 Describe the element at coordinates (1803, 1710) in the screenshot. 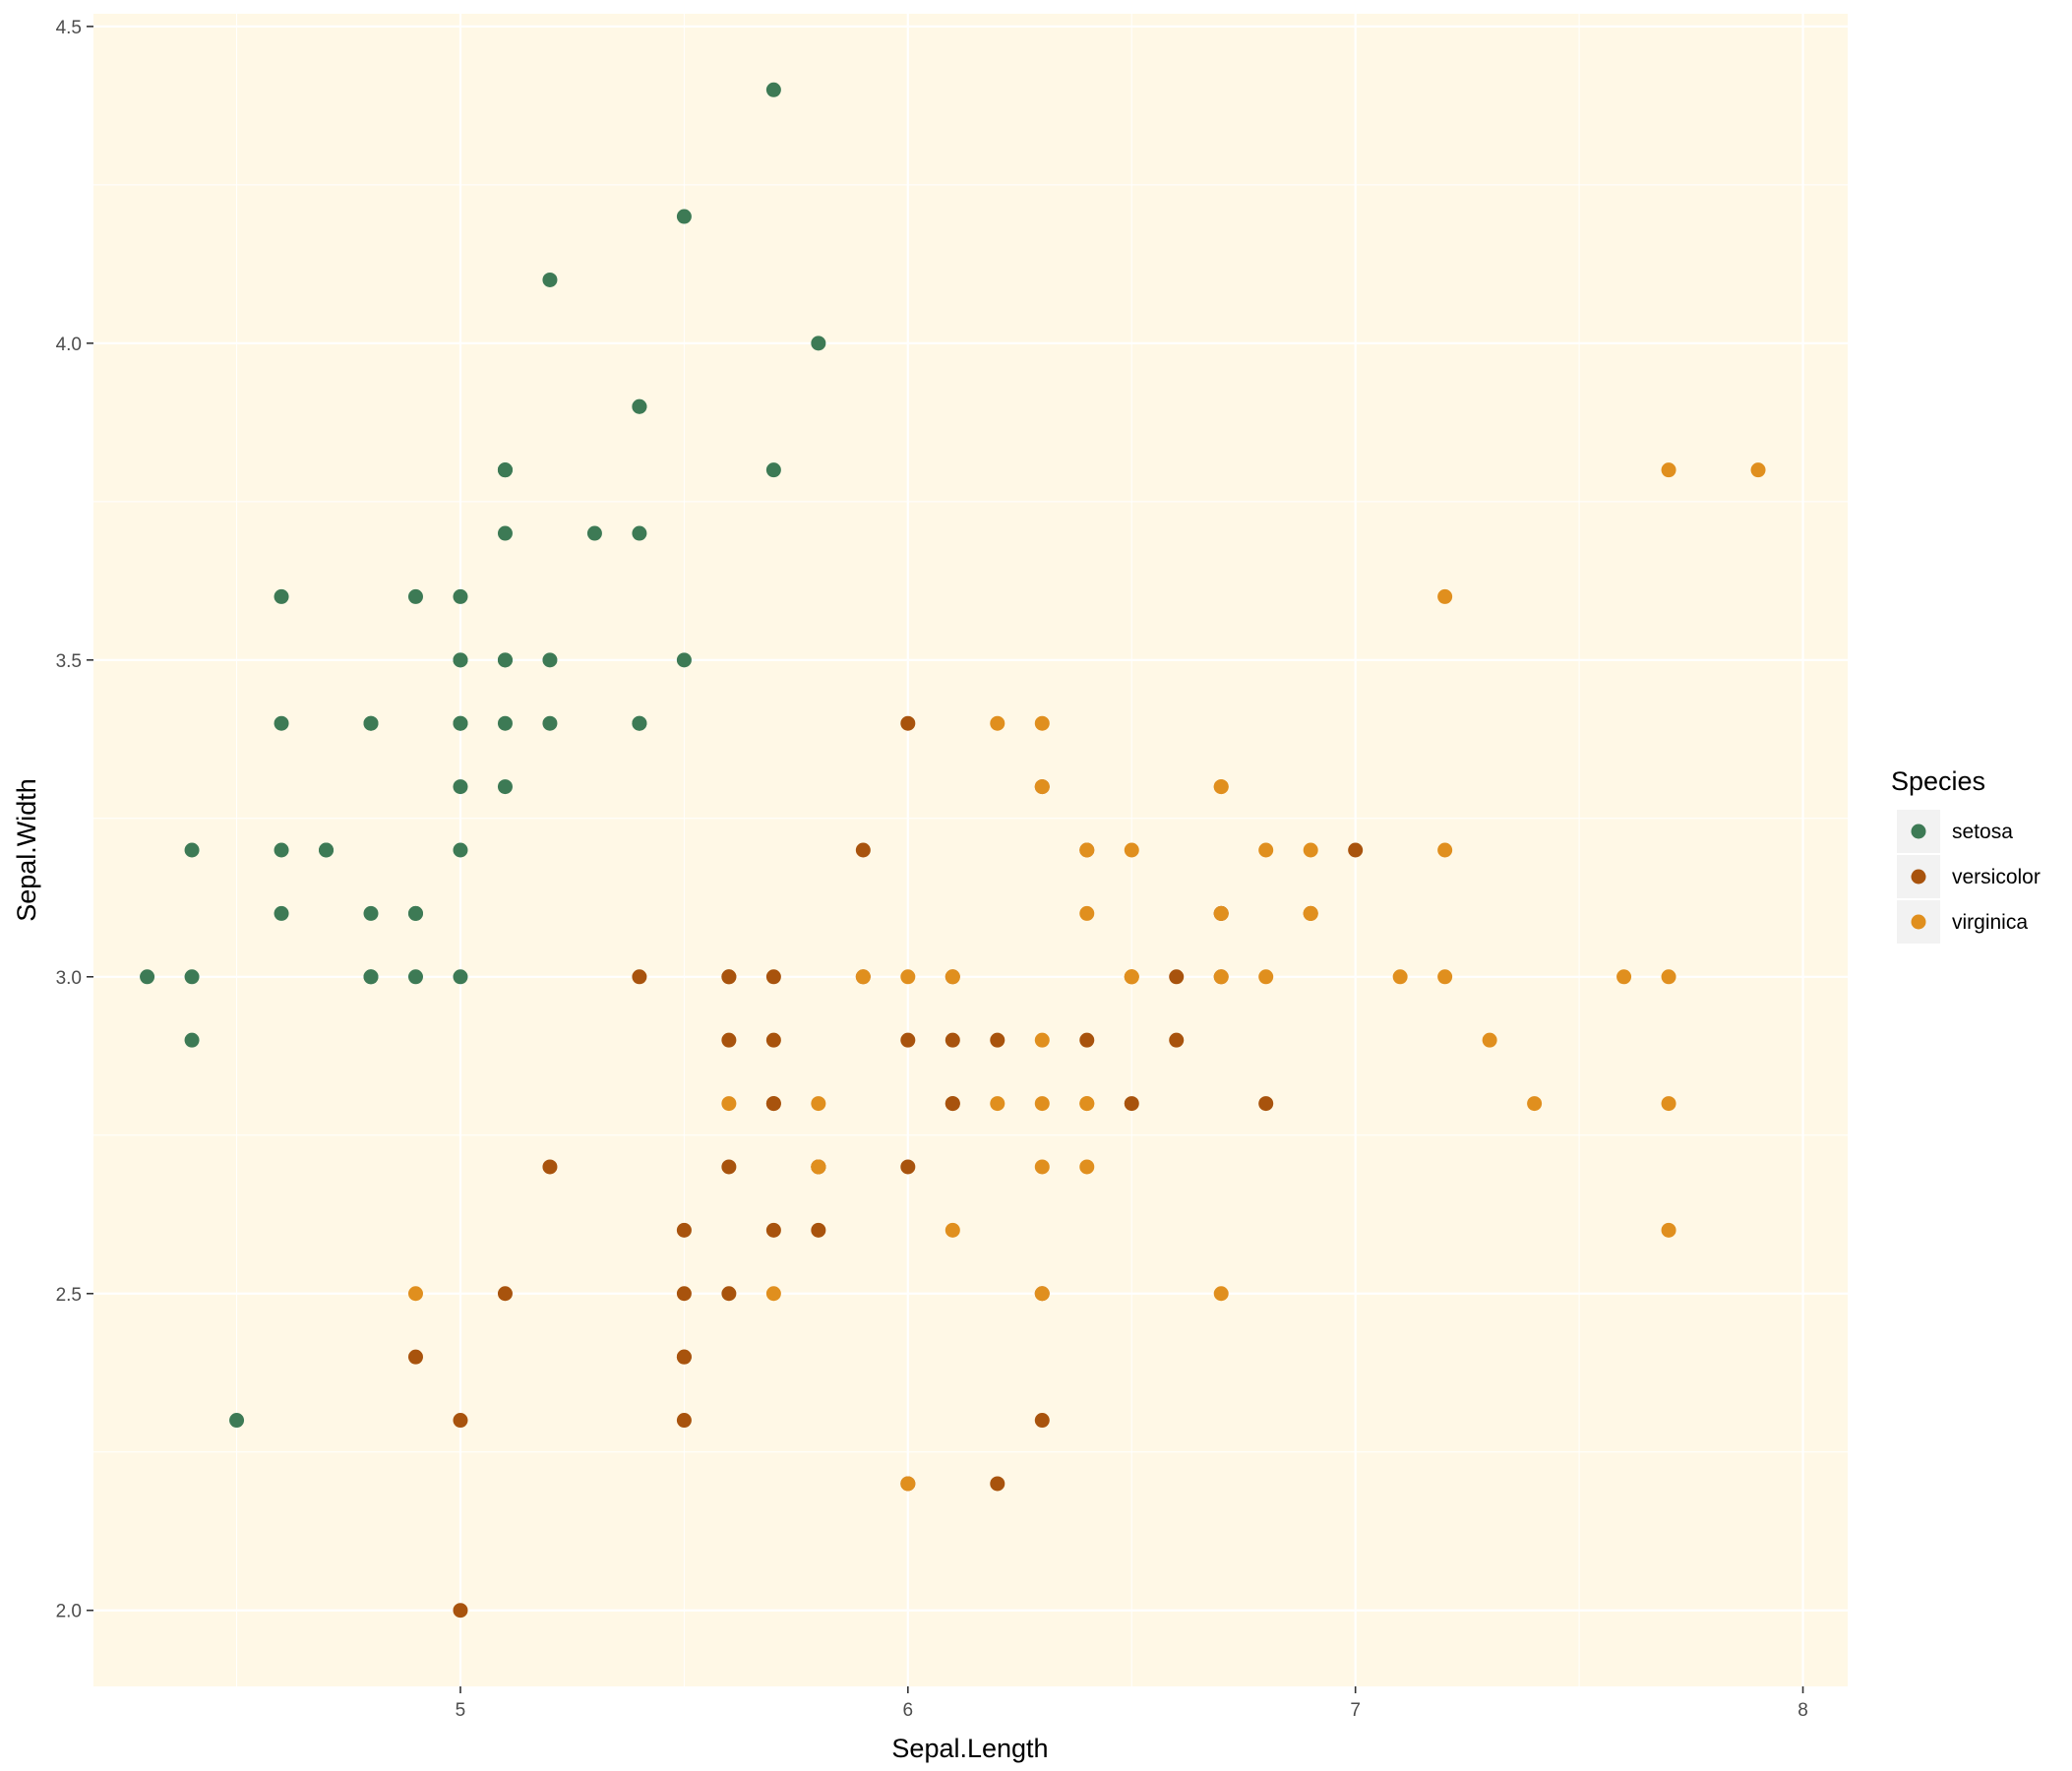

I see `x-tick-label: 8` at that location.